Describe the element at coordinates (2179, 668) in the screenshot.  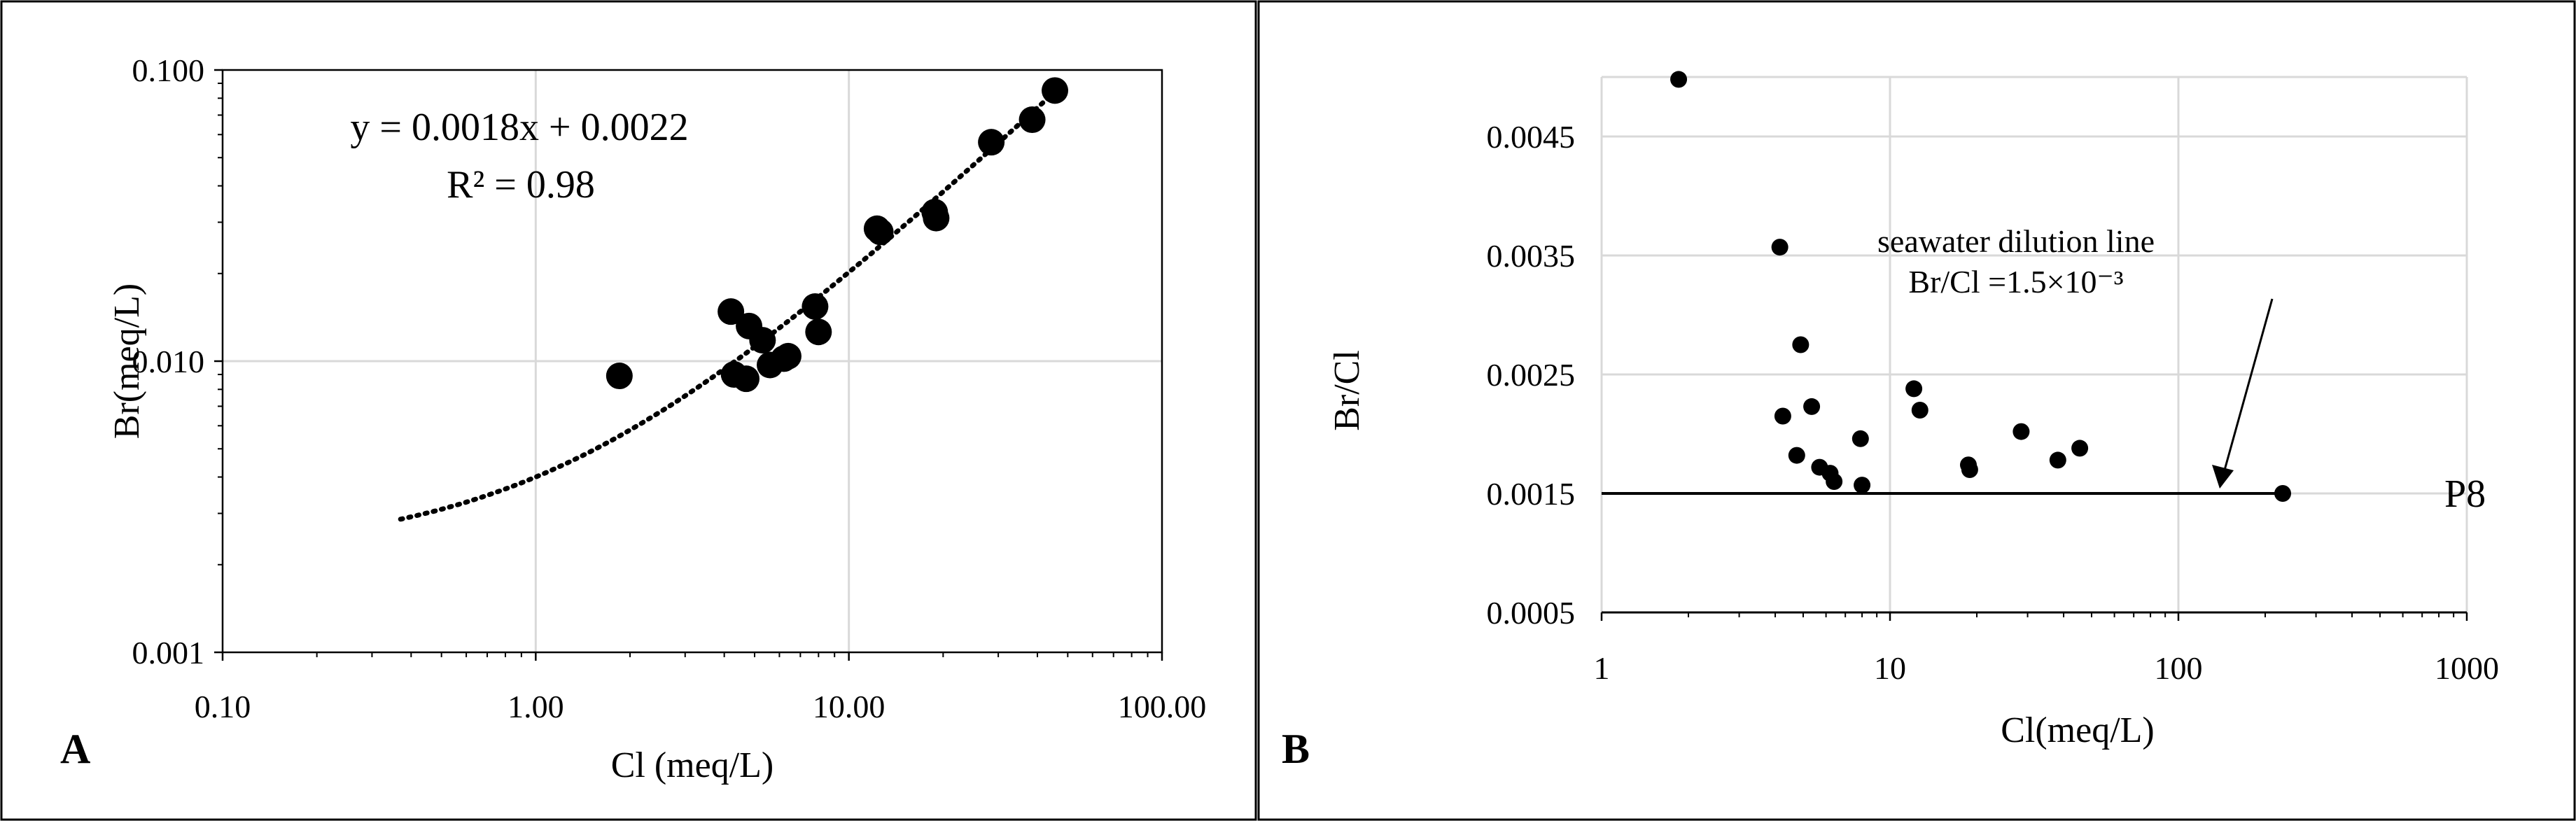
I see `x-tick-label: 100` at that location.